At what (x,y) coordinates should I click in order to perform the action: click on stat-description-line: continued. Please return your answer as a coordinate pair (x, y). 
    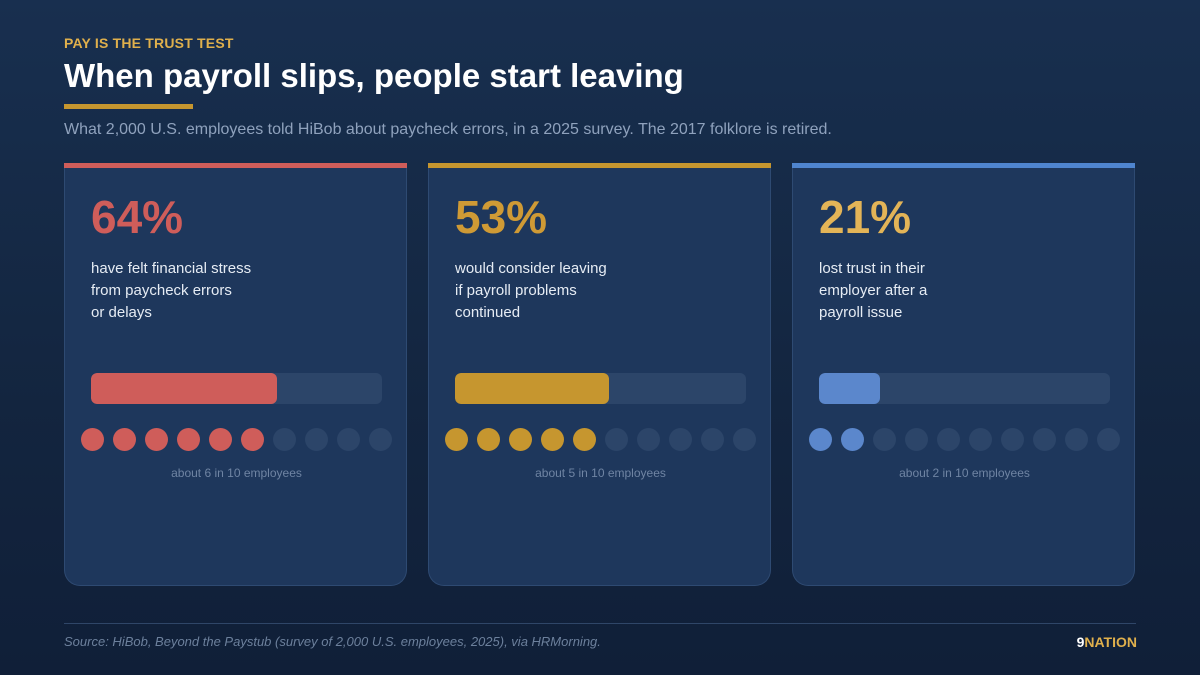
    Looking at the image, I should click on (488, 312).